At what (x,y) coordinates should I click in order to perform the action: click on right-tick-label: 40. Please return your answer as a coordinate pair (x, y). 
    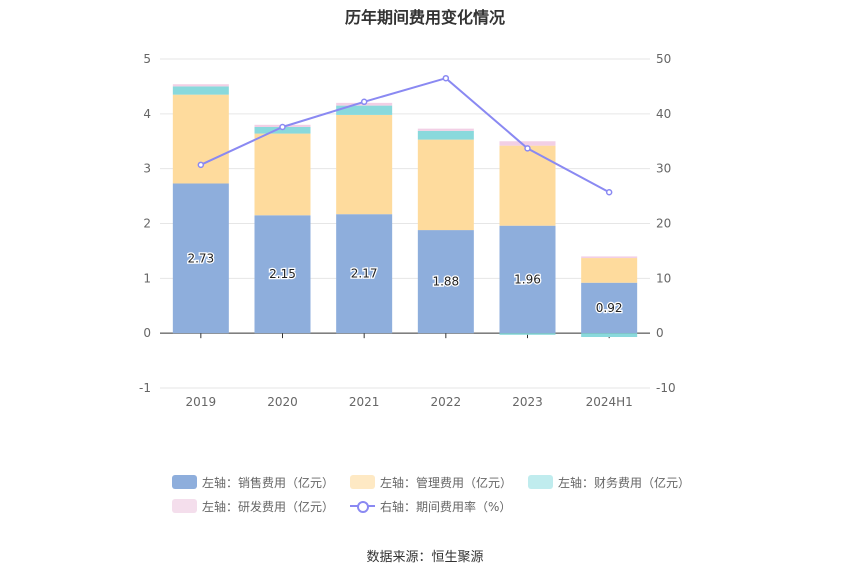
    Looking at the image, I should click on (663, 114).